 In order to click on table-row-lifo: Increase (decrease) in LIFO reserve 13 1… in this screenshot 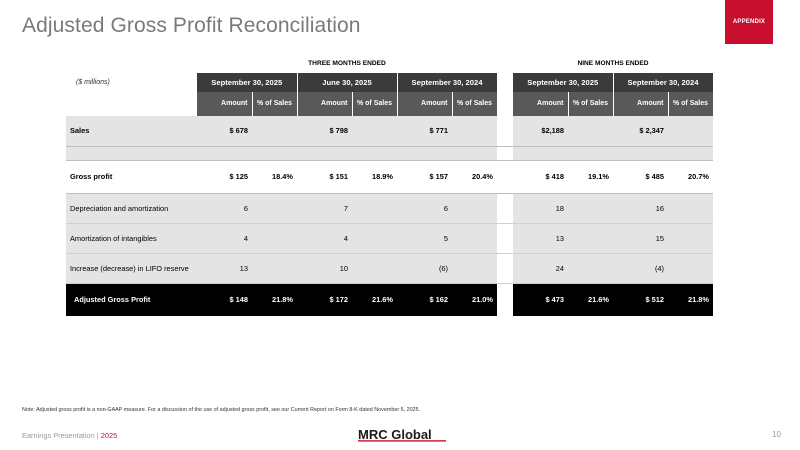, I will do `click(389, 268)`.